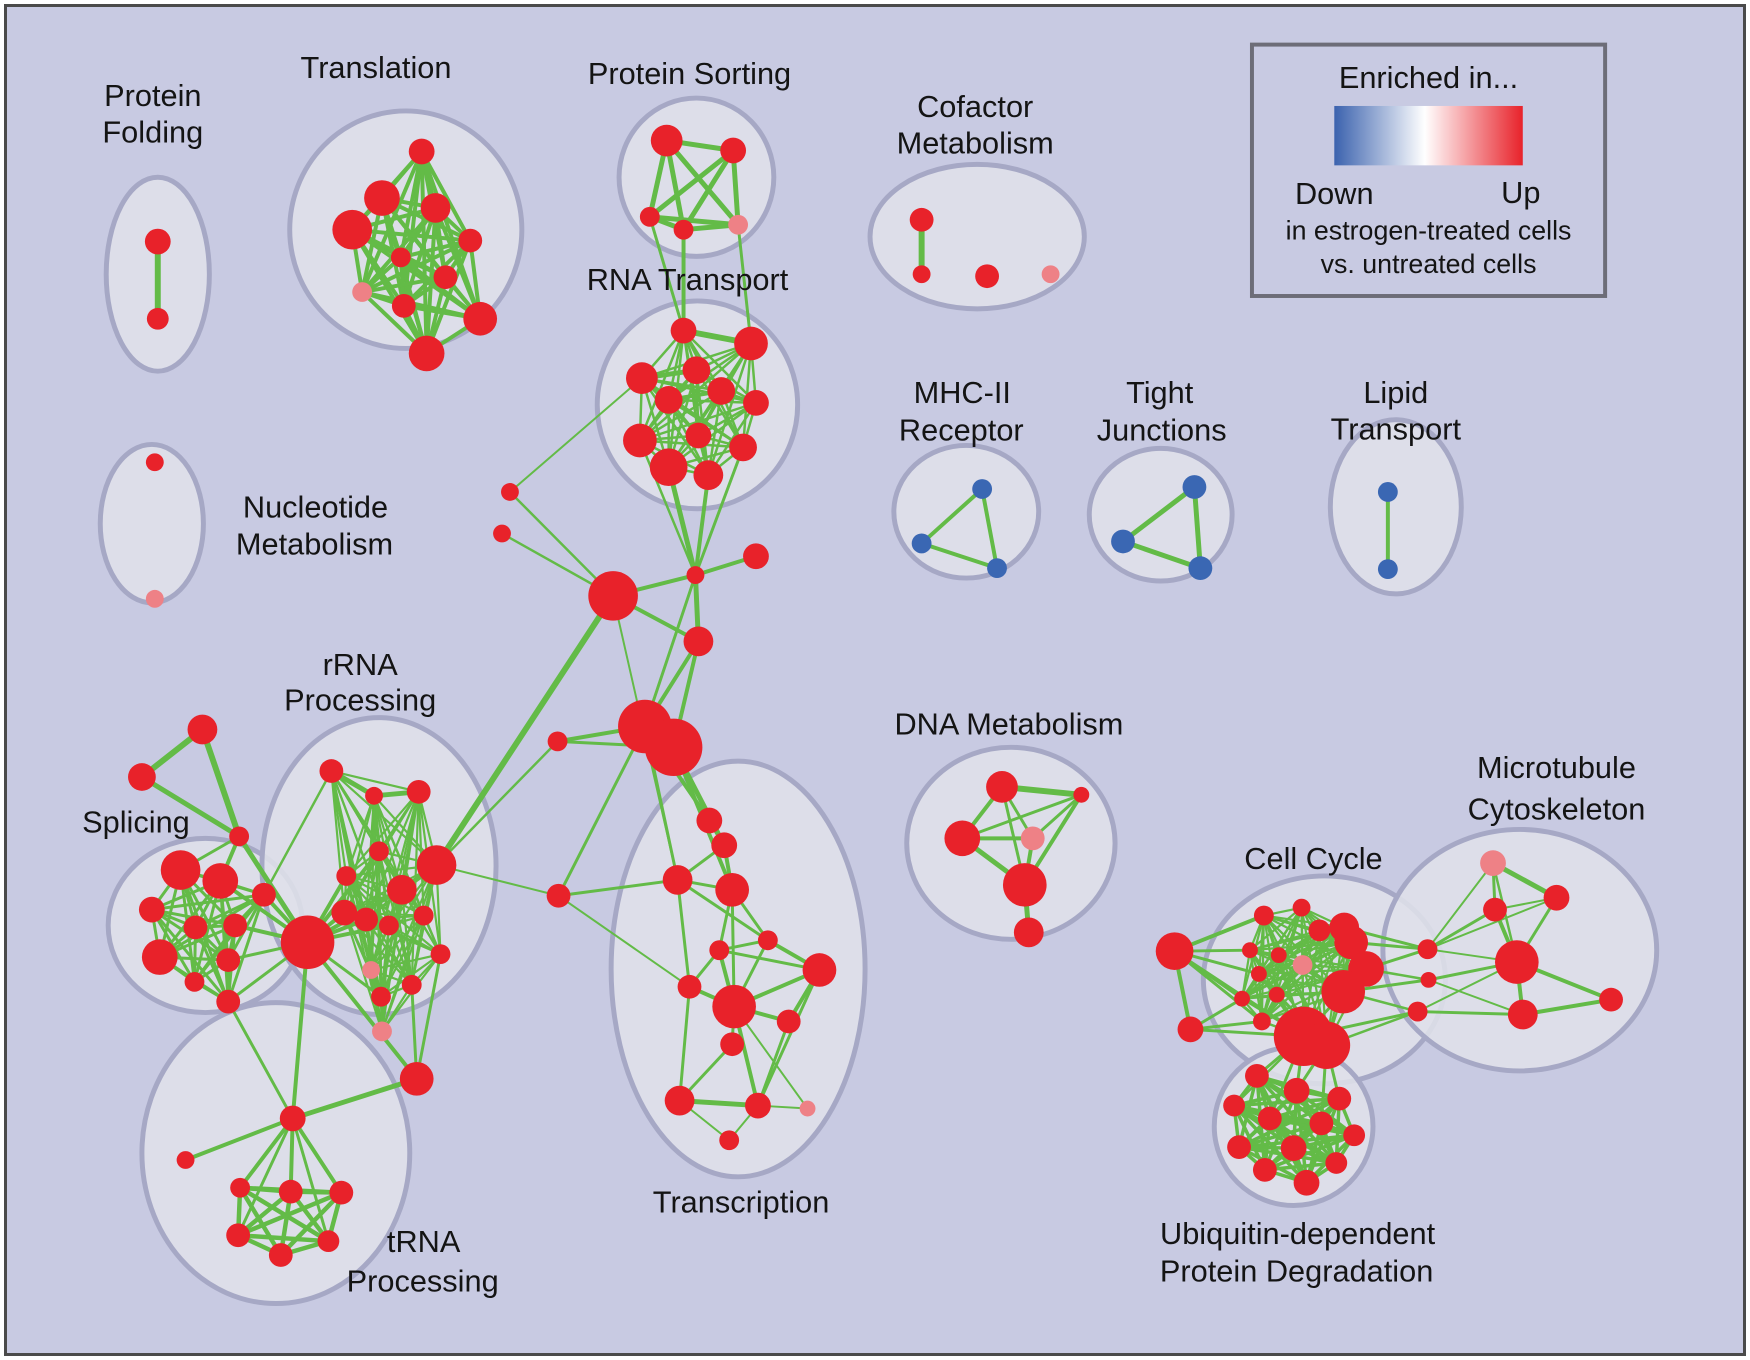 The height and width of the screenshot is (1360, 1750). What do you see at coordinates (975, 106) in the screenshot?
I see `cluster-label-cofactor-metabolism: Cofactor` at bounding box center [975, 106].